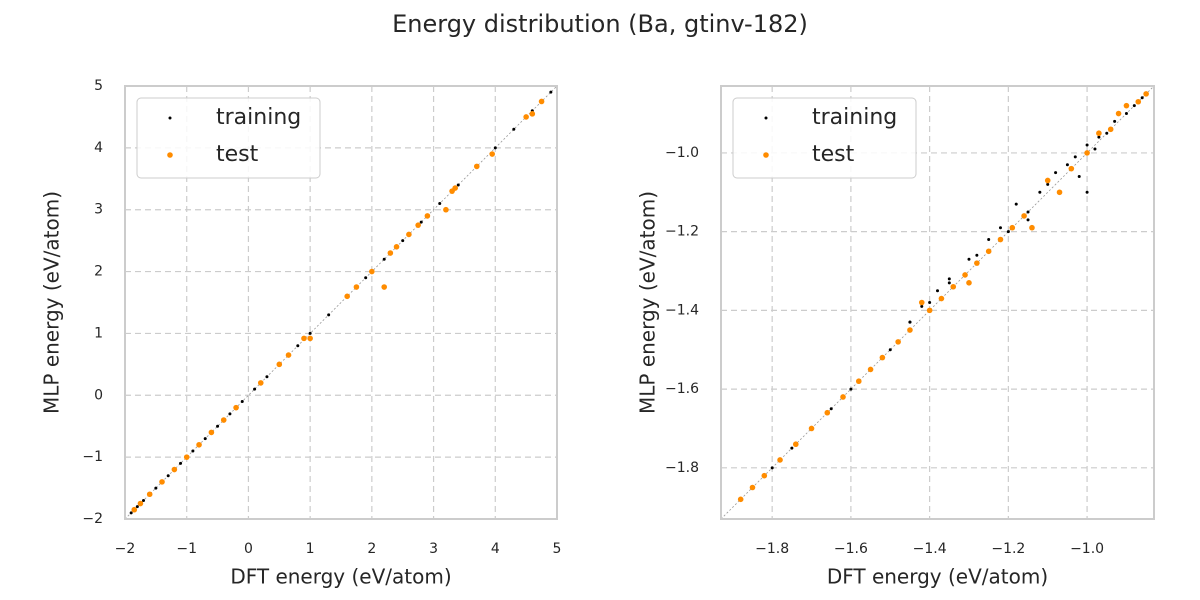  I want to click on x-tick-label: −1.0, so click(1087, 549).